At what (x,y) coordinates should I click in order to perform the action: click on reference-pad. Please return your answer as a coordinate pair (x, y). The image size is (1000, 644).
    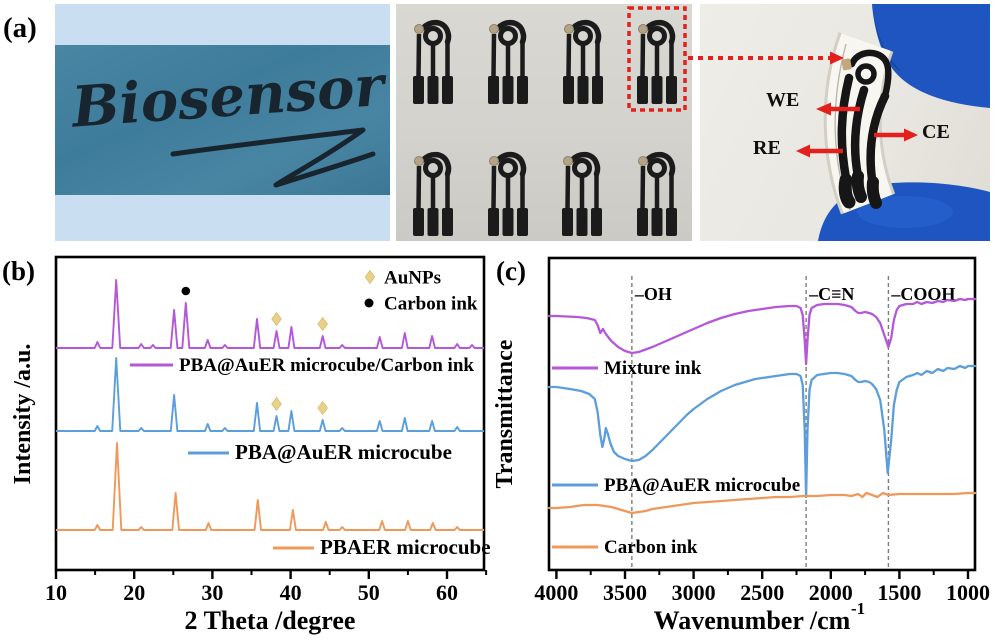
    Looking at the image, I should click on (846, 64).